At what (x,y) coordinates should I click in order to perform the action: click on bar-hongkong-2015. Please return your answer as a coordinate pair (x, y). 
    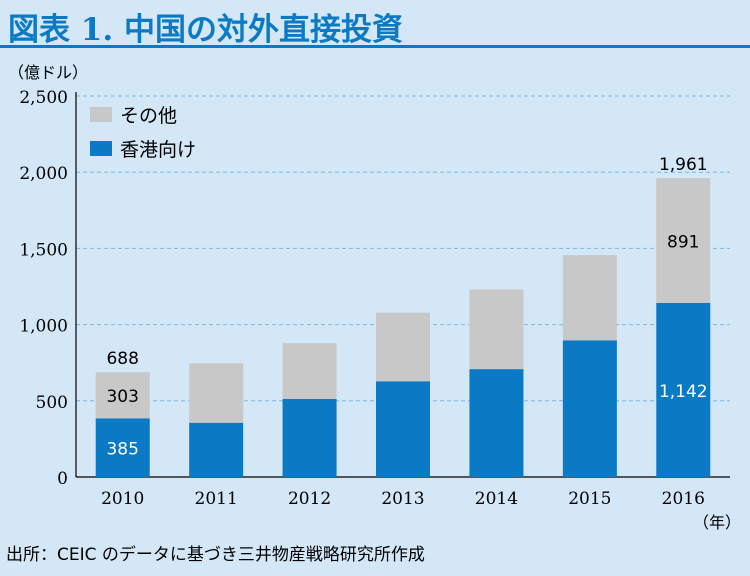
    Looking at the image, I should click on (589, 408).